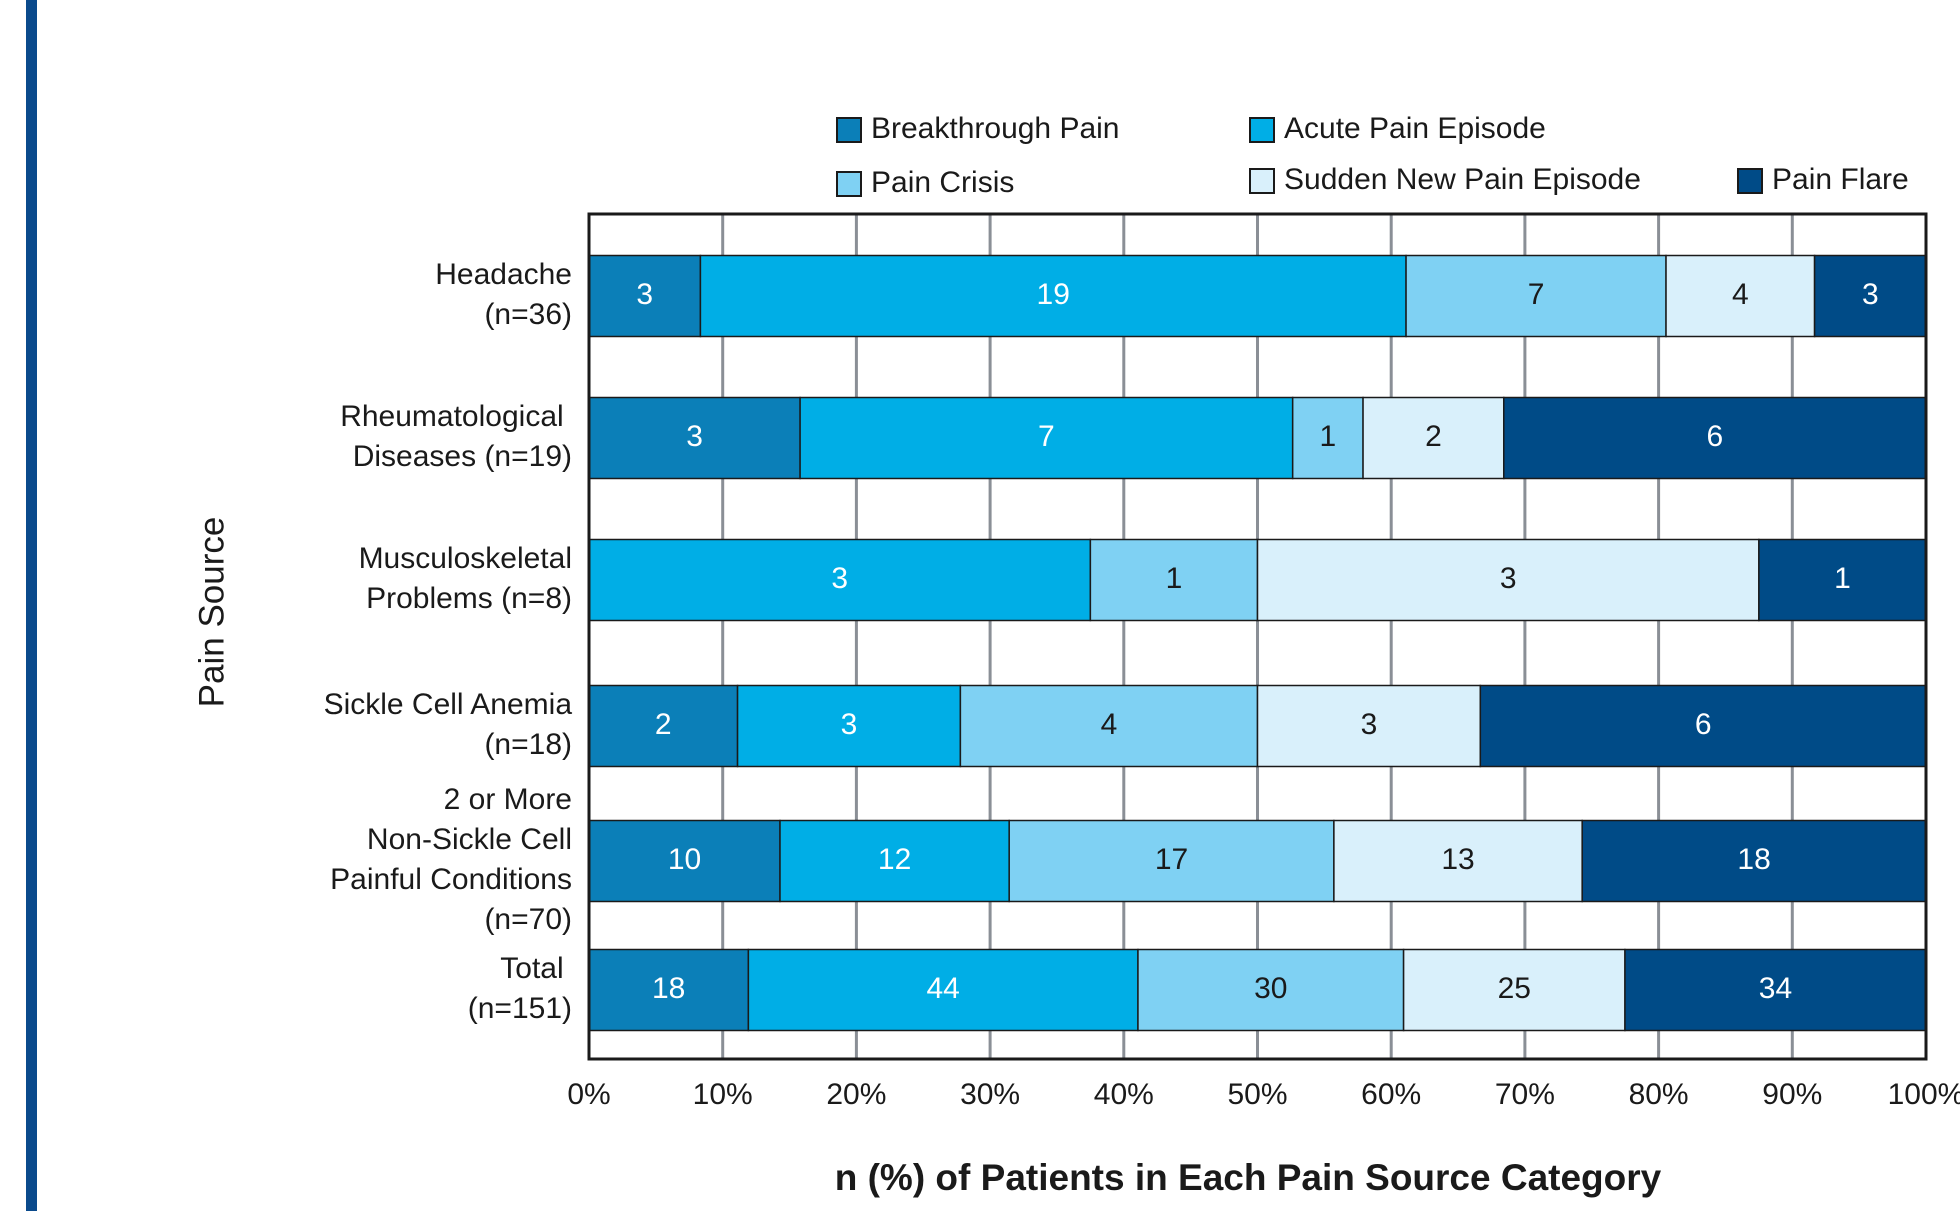 This screenshot has width=1960, height=1211. What do you see at coordinates (448, 724) in the screenshot?
I see `y-tick-label: Sickle Cell Anemia (n=18)` at bounding box center [448, 724].